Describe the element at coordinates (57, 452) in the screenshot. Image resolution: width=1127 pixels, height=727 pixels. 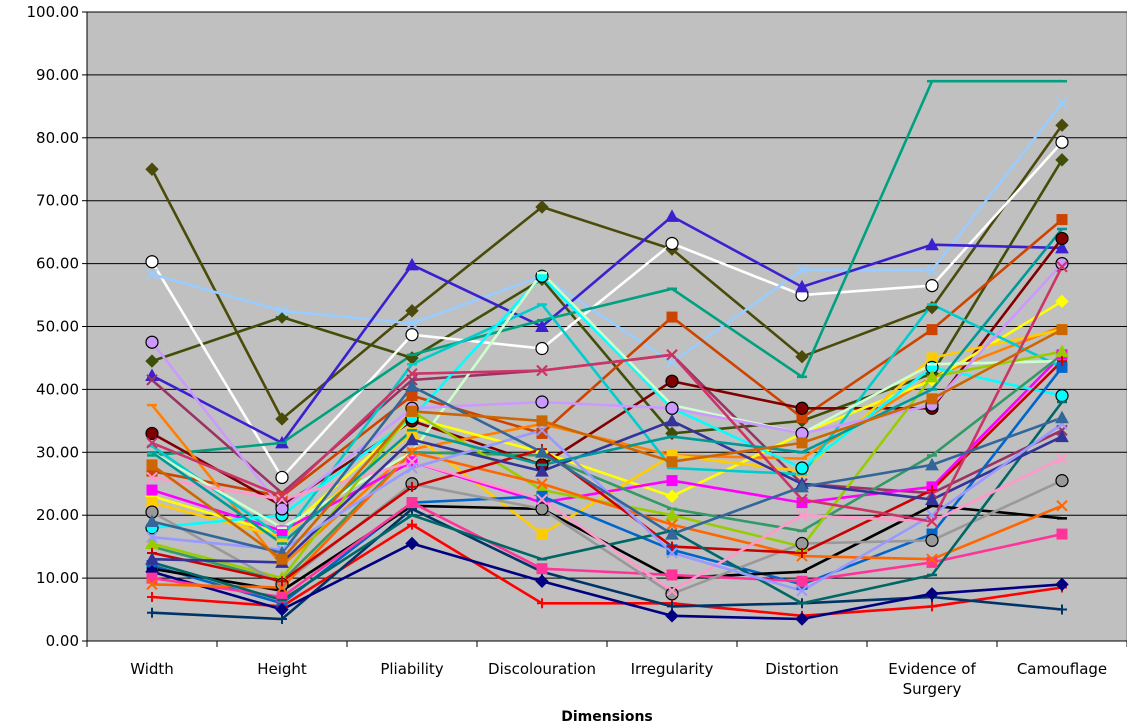
I see `y-tick-label: 30.00` at that location.